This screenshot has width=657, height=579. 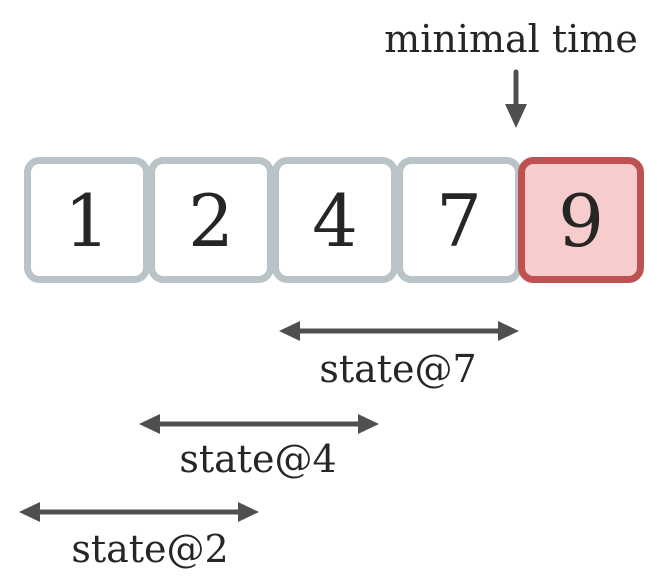 I want to click on cell-highlighted: 9, so click(x=581, y=220).